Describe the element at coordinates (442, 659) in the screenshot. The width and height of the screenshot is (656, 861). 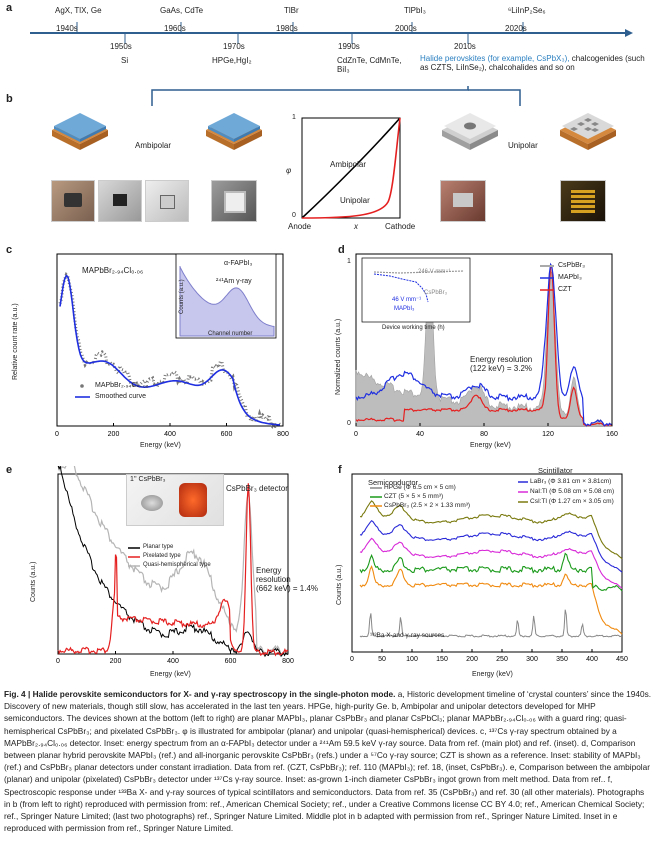
I see `xtick-label: 150` at that location.